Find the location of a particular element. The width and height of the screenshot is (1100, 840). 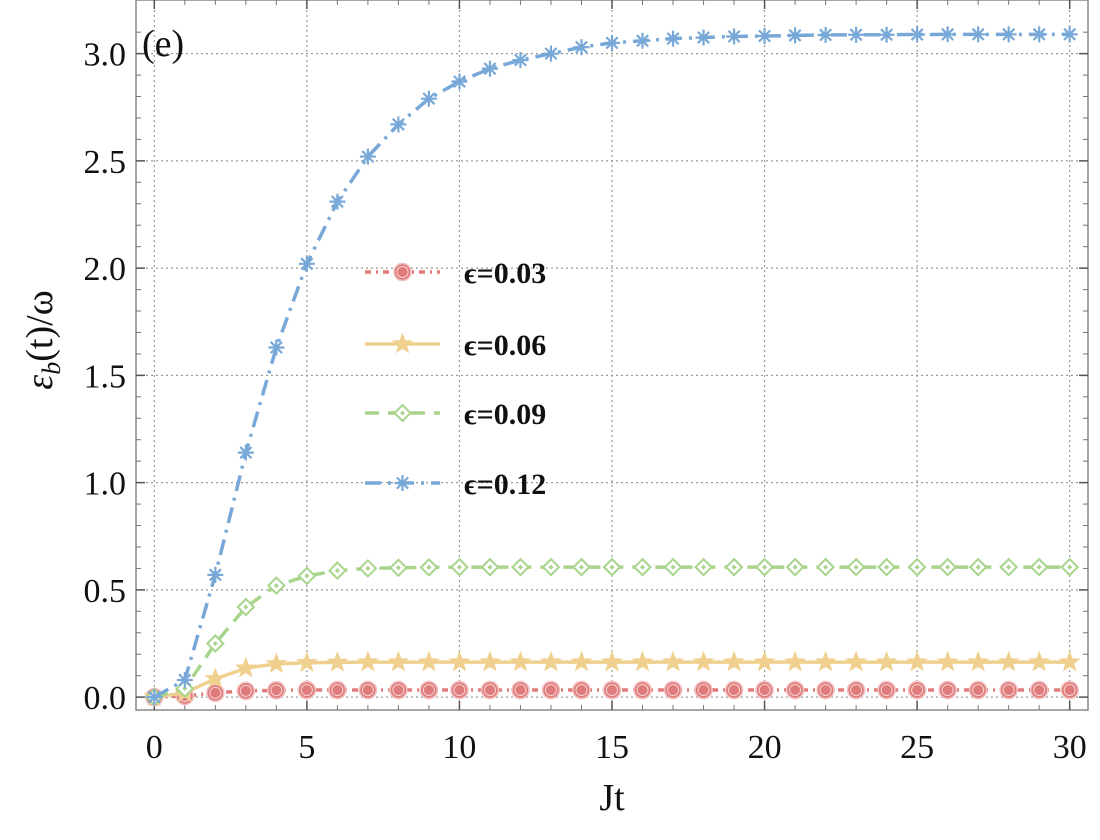

y-axis-title: εb(t)/ω is located at coordinates (42, 339).